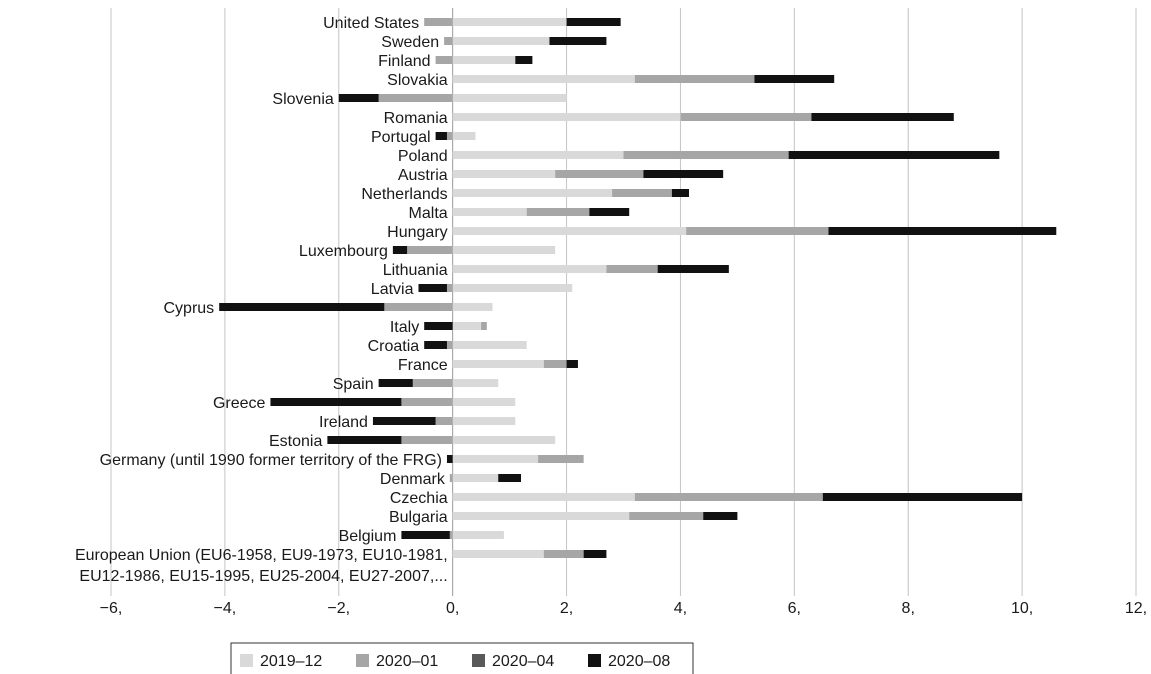 This screenshot has height=674, width=1151. What do you see at coordinates (338, 608) in the screenshot?
I see `x-tick-label: −2,` at bounding box center [338, 608].